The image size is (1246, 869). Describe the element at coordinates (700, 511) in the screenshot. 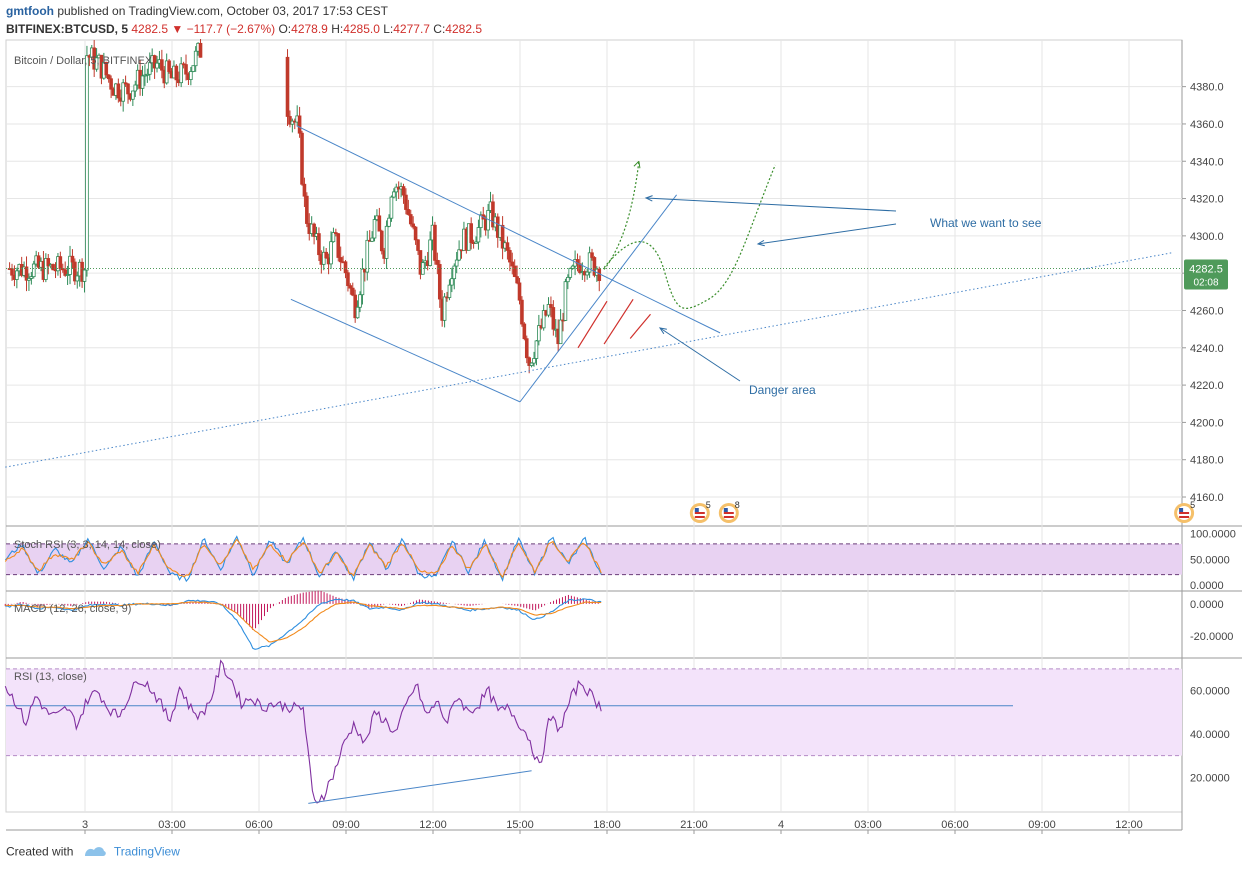

I see `us-event-icon: 5` at that location.